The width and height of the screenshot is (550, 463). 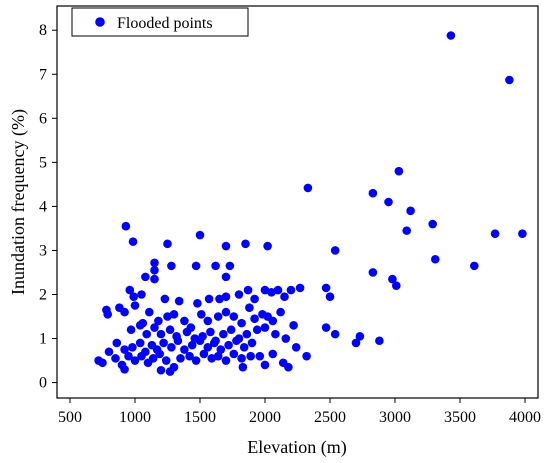 What do you see at coordinates (43, 30) in the screenshot?
I see `y-tick-label: 8` at bounding box center [43, 30].